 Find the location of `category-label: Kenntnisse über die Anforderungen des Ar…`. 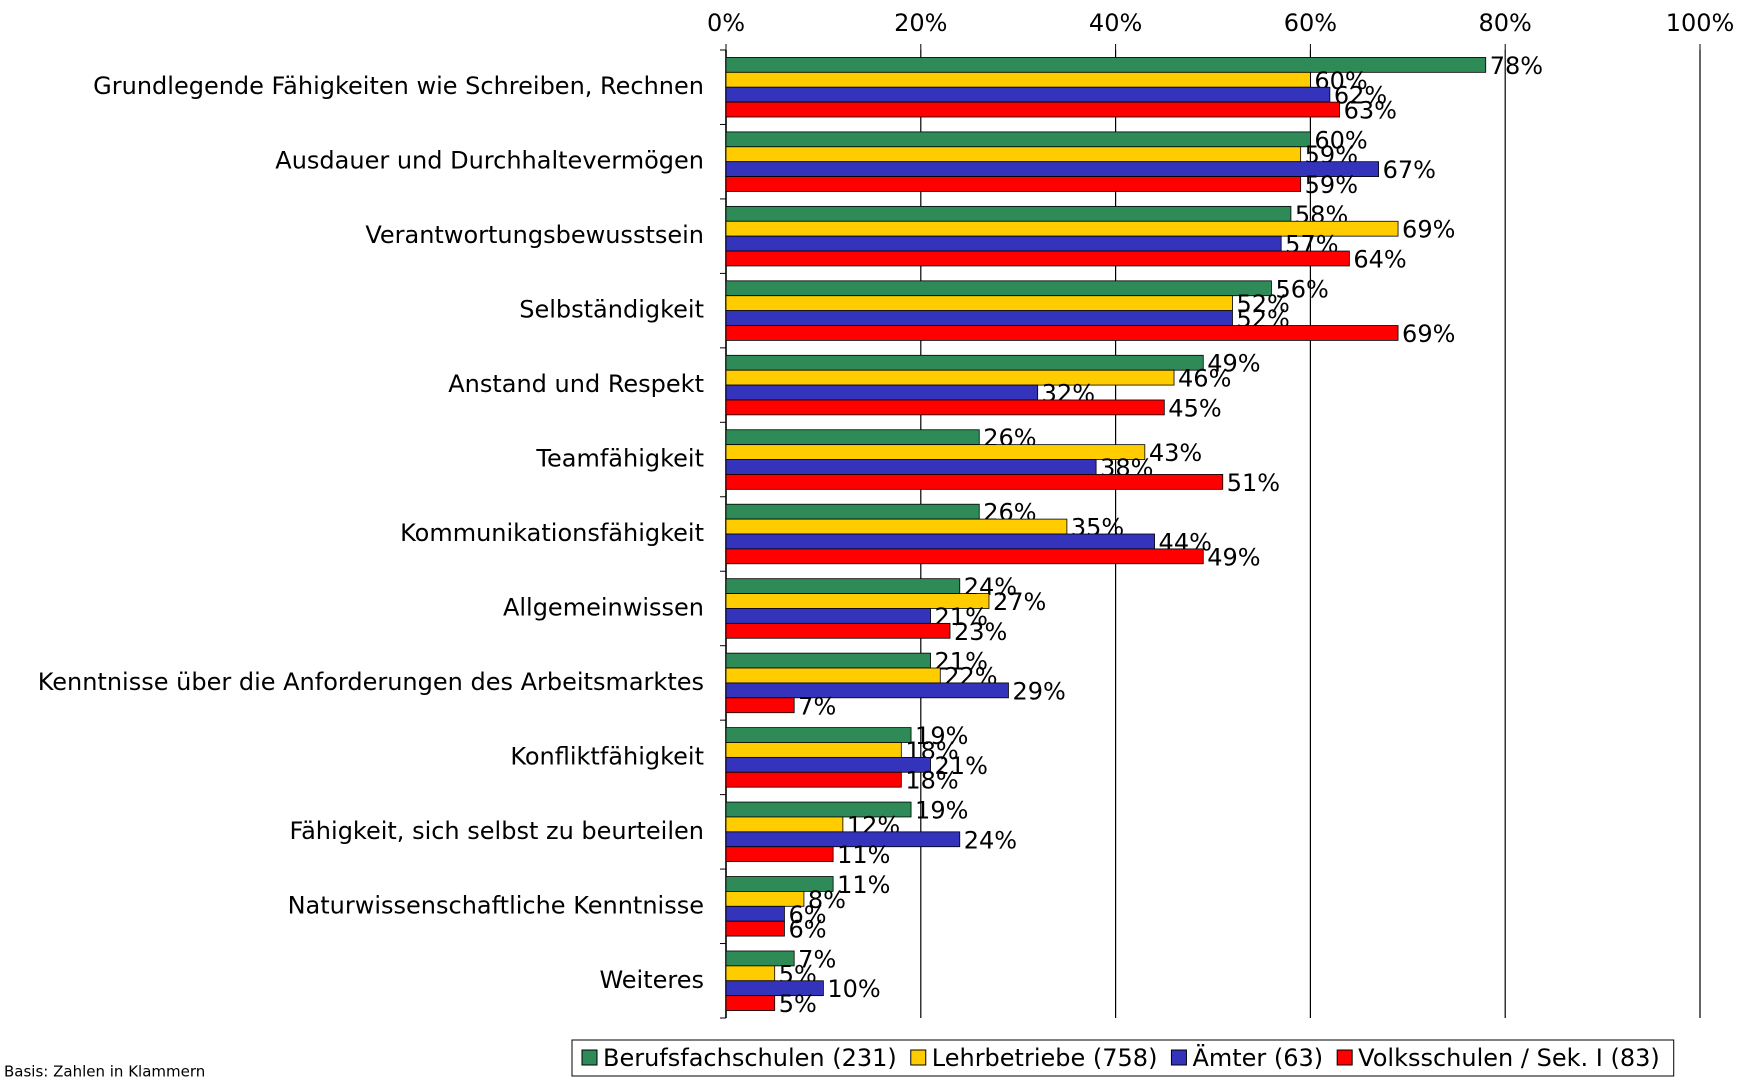

category-label: Kenntnisse über die Anforderungen des Ar… is located at coordinates (371, 682).